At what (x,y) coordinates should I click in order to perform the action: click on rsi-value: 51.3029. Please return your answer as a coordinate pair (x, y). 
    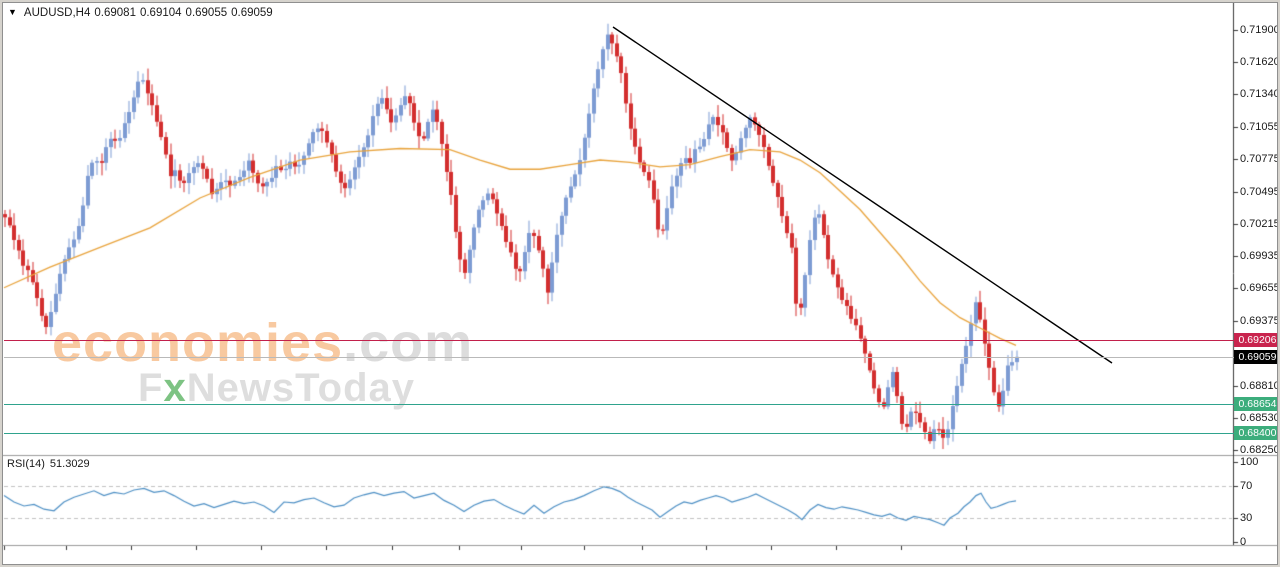
    Looking at the image, I should click on (69, 464).